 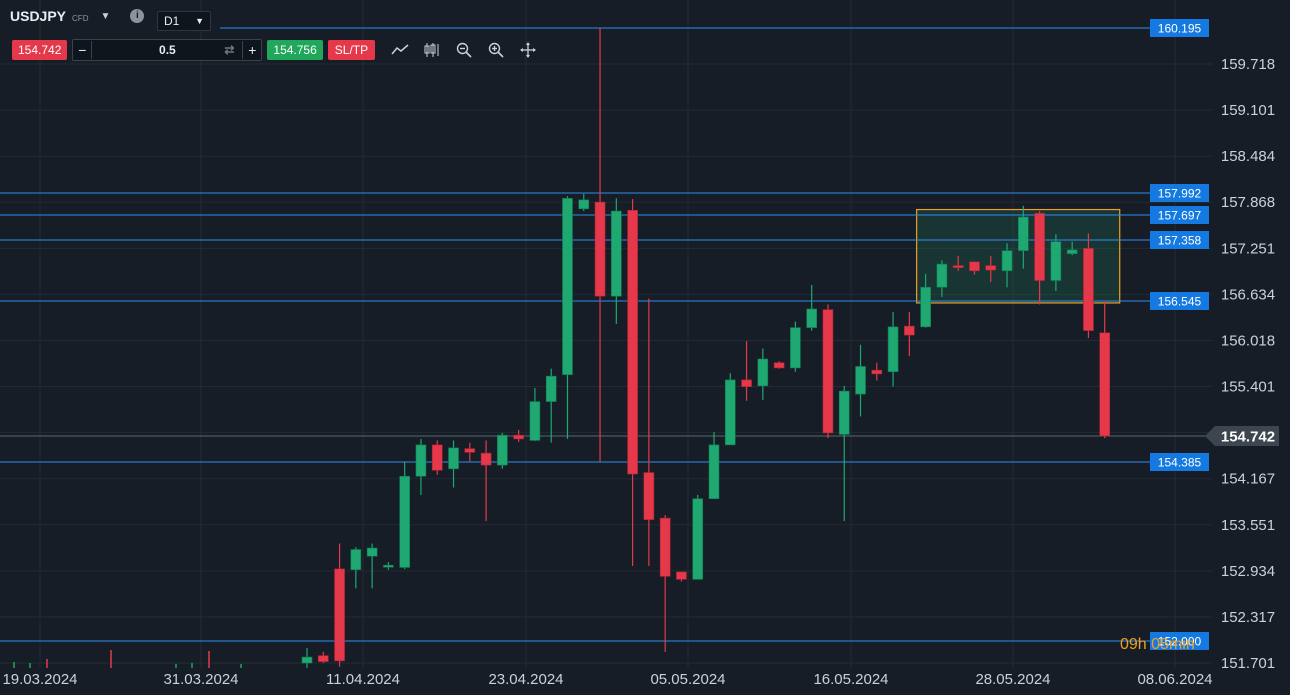 What do you see at coordinates (40, 50) in the screenshot?
I see `sell-price-button: 154.742` at bounding box center [40, 50].